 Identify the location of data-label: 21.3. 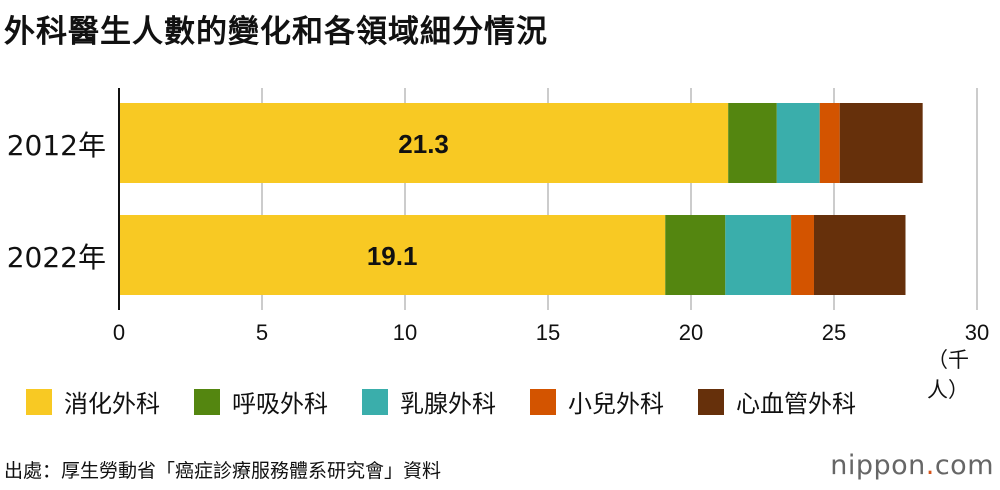
(423, 144).